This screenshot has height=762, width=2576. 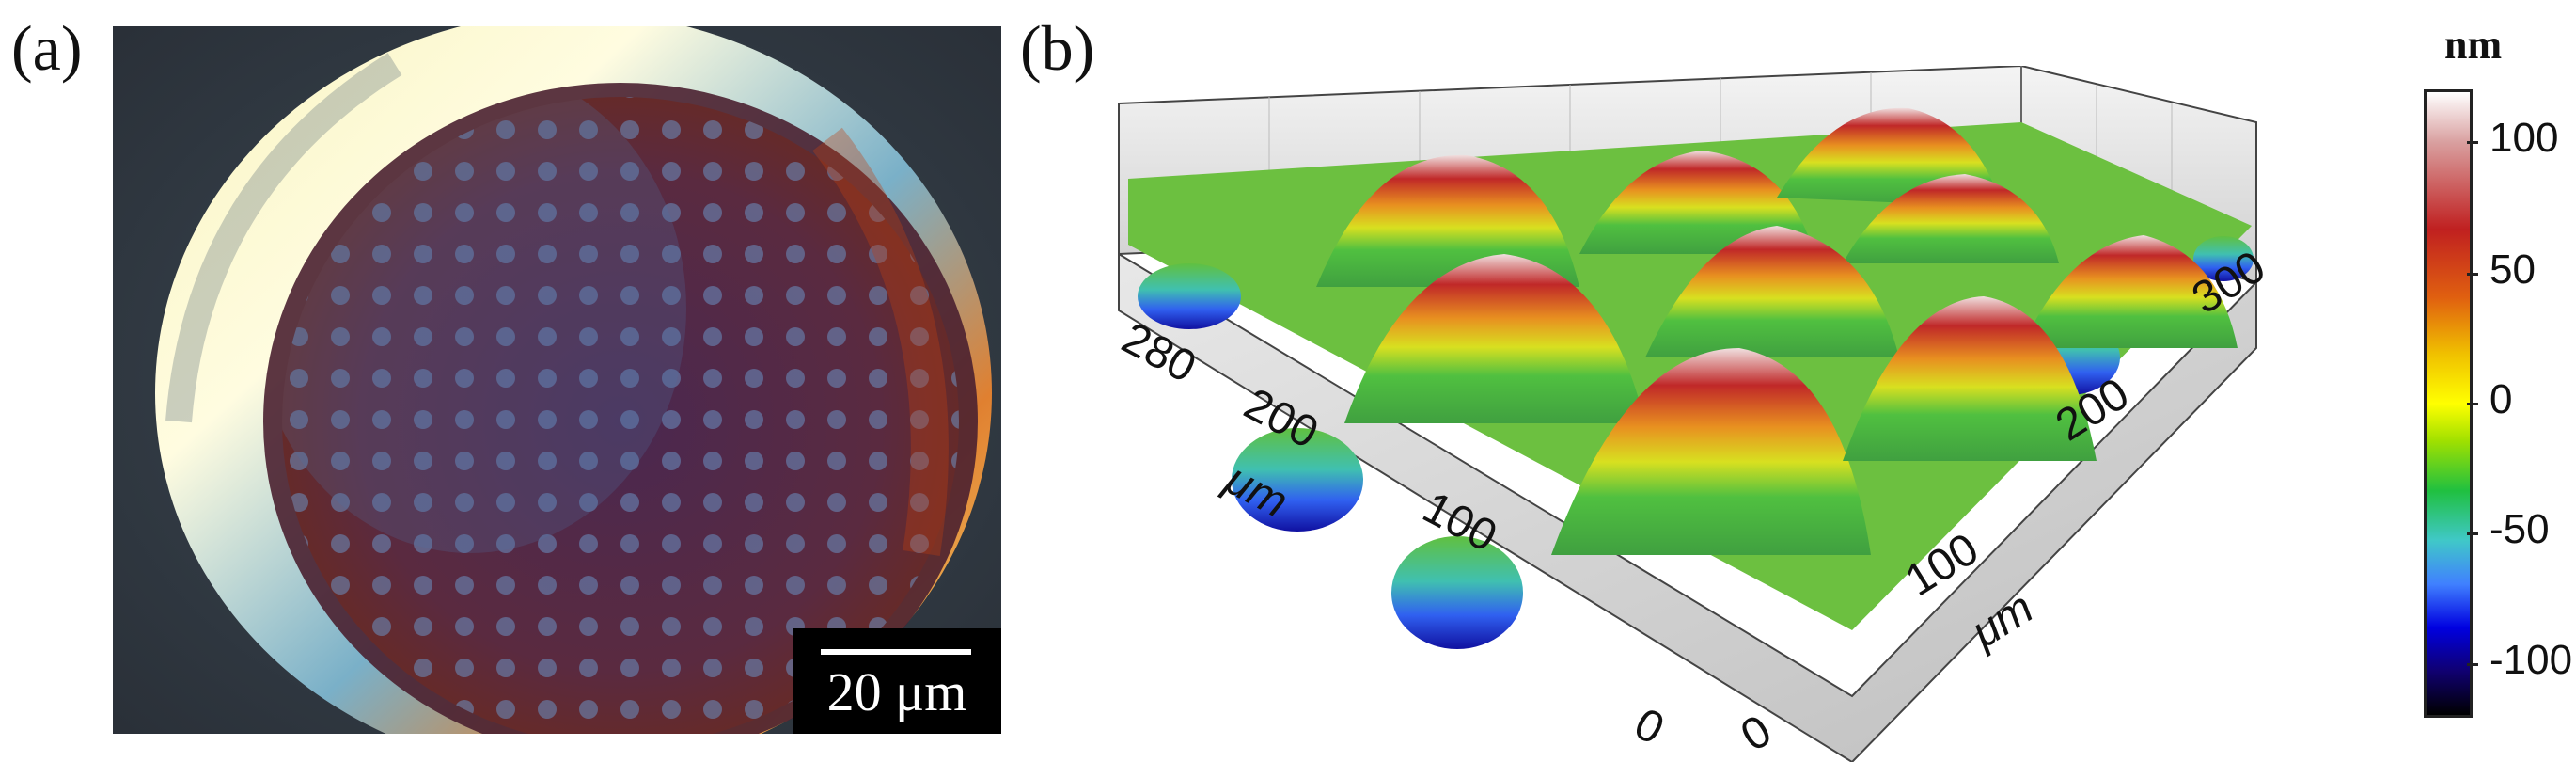 I want to click on scale-bar-label: 20 μm, so click(x=897, y=692).